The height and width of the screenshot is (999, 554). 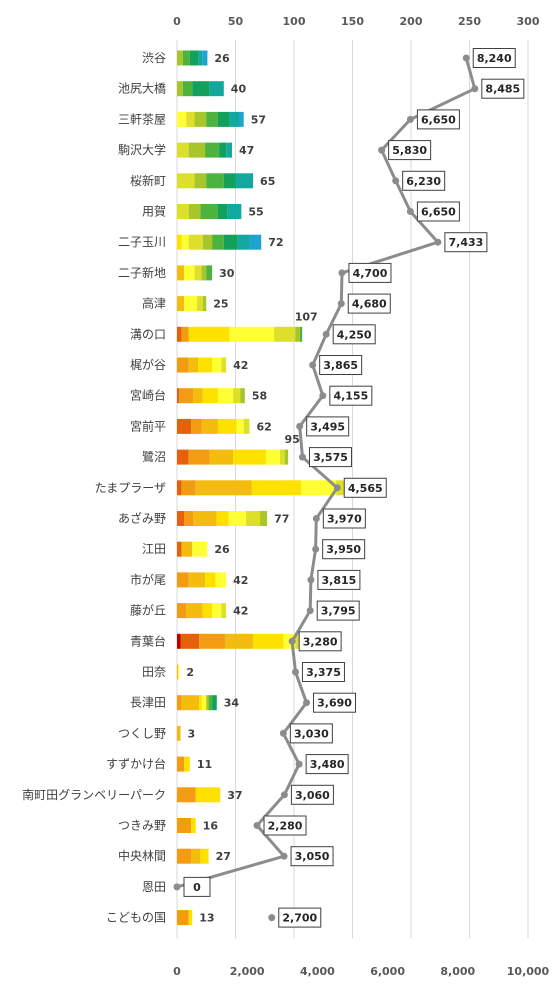 What do you see at coordinates (142, 118) in the screenshot?
I see `category-label: 三軒茶屋` at bounding box center [142, 118].